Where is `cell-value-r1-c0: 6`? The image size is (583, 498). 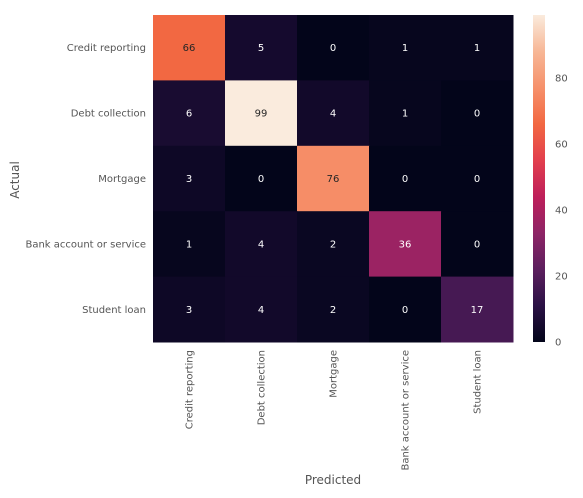
cell-value-r1-c0: 6 is located at coordinates (189, 114).